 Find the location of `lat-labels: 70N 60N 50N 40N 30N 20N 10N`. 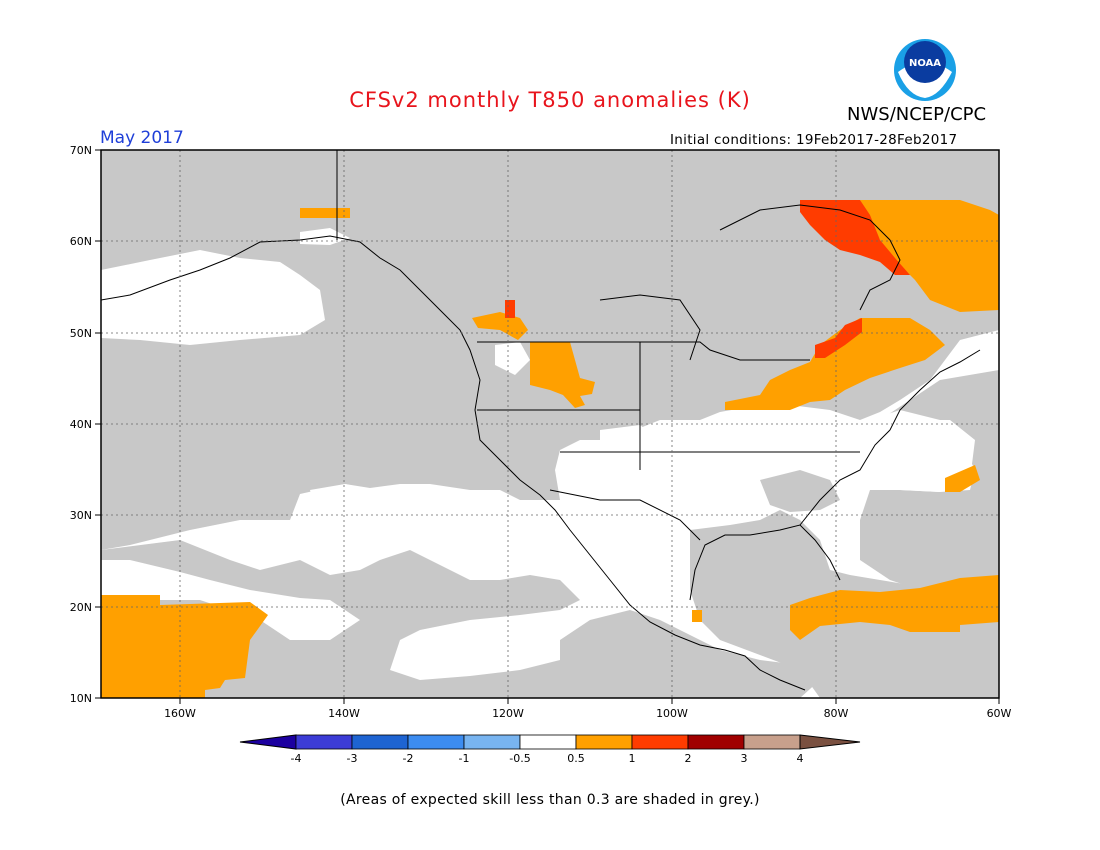

lat-labels: 70N 60N 50N 40N 30N 20N 10N is located at coordinates (81, 424).